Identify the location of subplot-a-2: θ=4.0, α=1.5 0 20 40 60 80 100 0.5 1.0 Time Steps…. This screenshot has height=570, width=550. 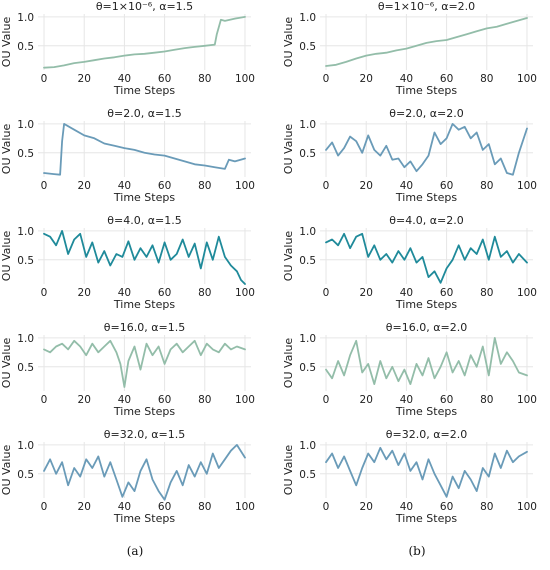
(127, 262).